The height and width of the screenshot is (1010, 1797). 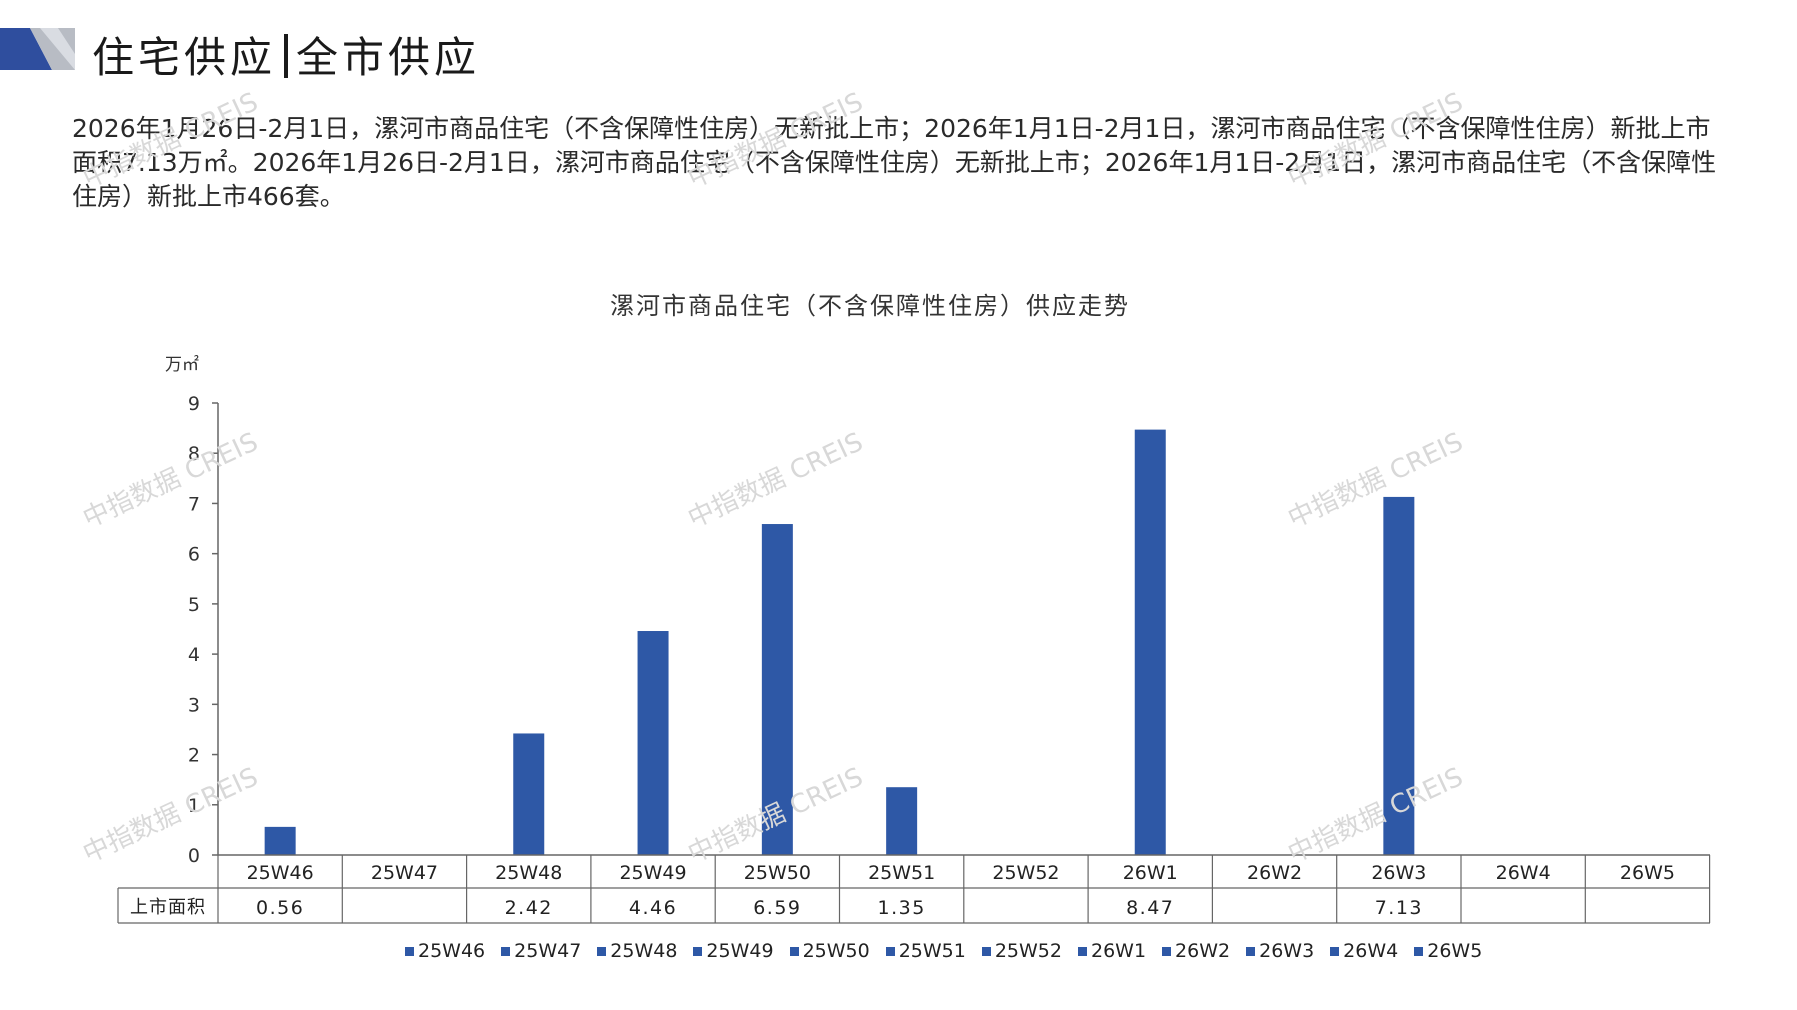 I want to click on legend-item: 26W4, so click(x=1364, y=951).